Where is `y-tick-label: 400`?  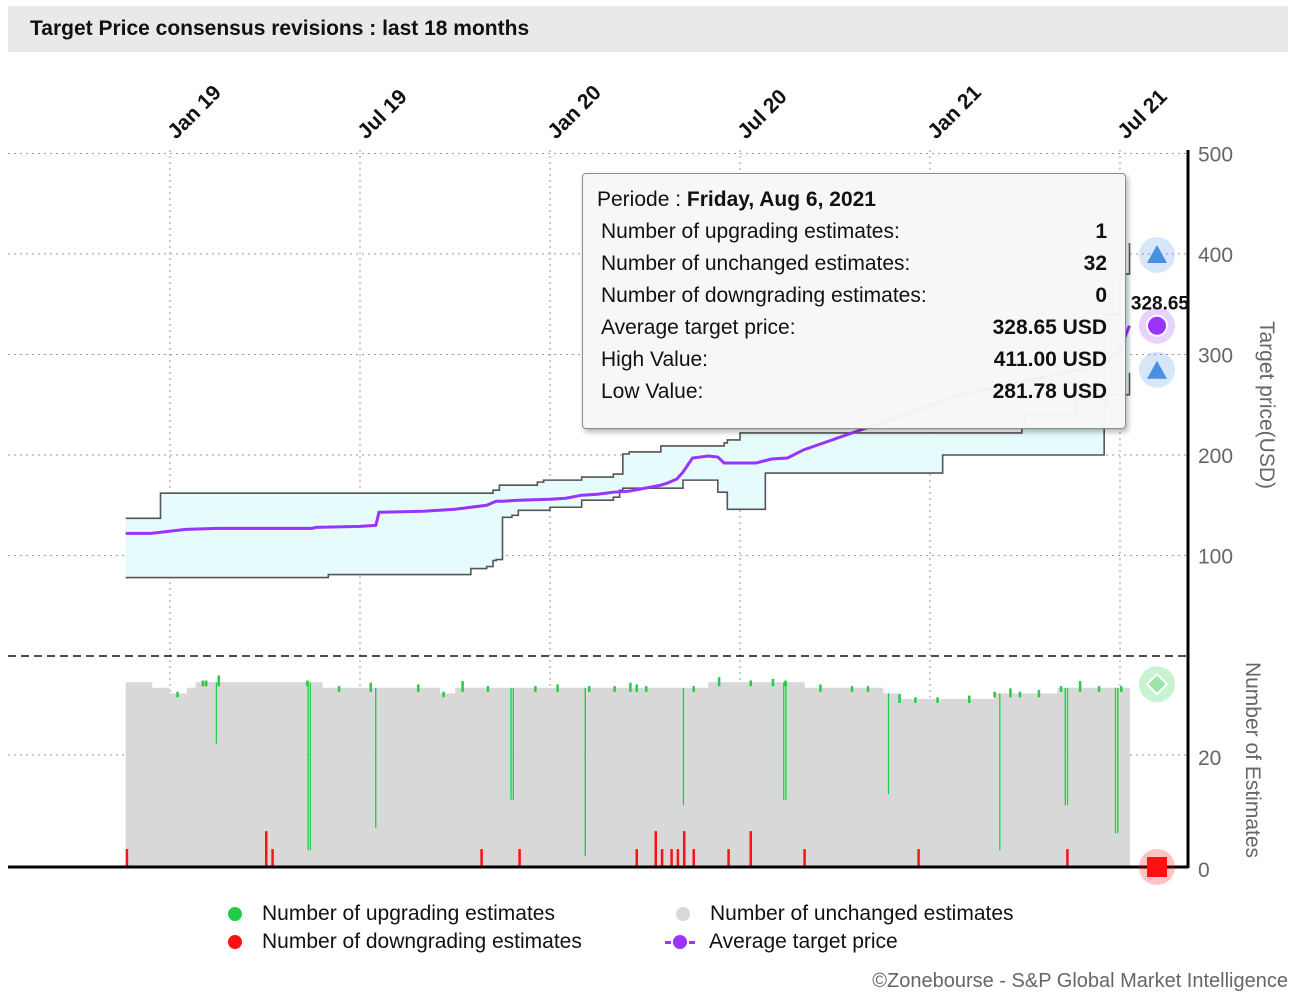
y-tick-label: 400 is located at coordinates (1215, 255).